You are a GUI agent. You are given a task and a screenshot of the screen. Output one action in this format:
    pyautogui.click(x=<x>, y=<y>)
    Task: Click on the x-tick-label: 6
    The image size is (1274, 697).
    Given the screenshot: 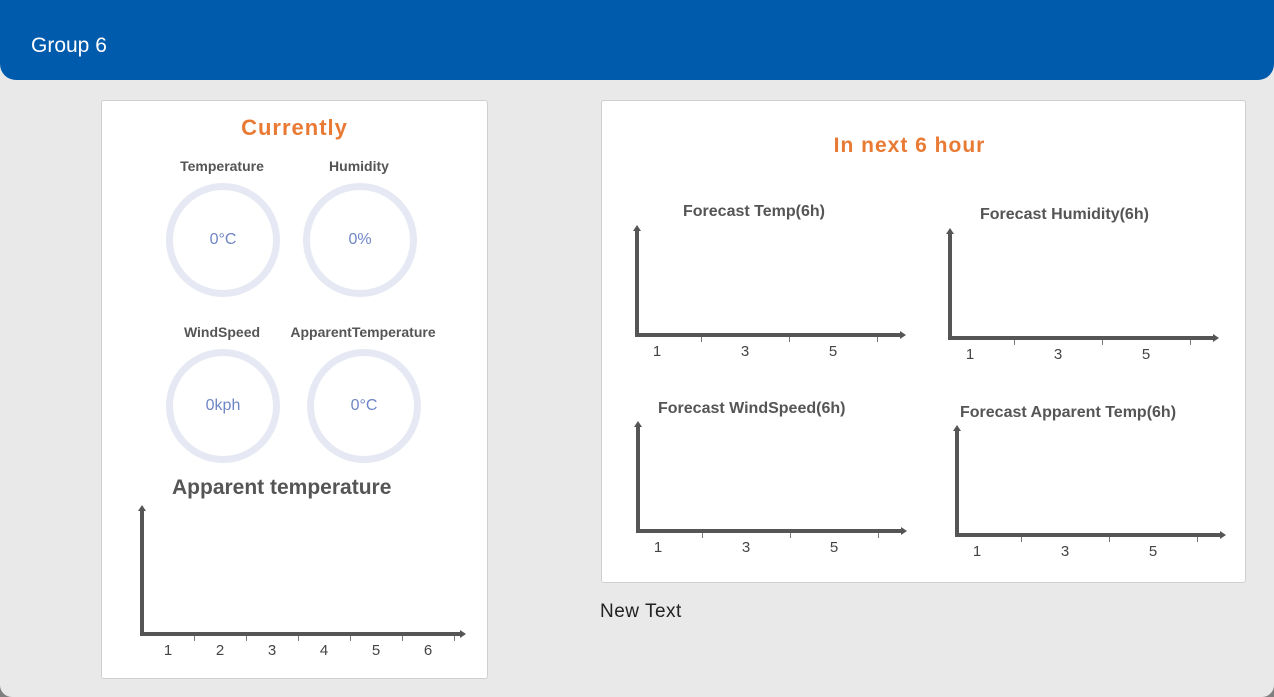 What is the action you would take?
    pyautogui.click(x=428, y=650)
    